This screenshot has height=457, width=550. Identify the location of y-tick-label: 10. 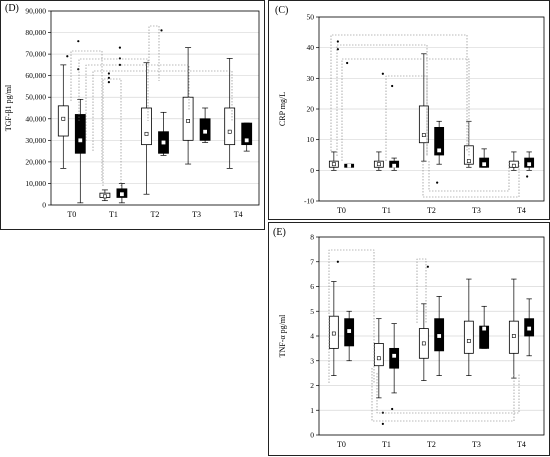
(311, 139).